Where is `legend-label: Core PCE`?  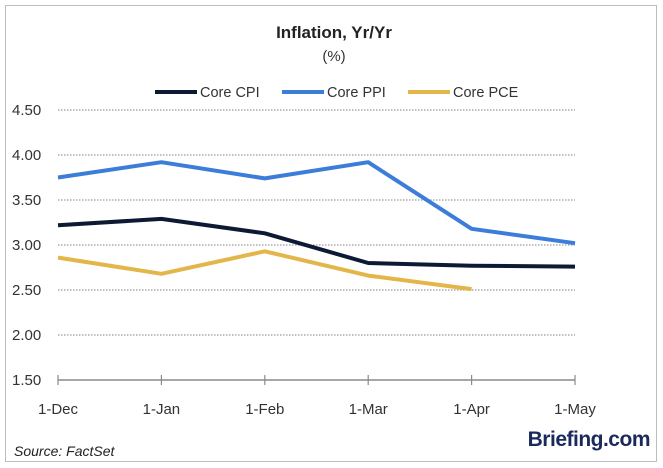 legend-label: Core PCE is located at coordinates (486, 93).